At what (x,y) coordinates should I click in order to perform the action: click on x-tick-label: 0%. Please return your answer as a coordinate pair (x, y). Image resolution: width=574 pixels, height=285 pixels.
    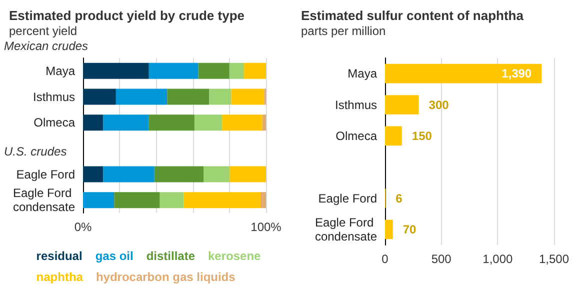
    Looking at the image, I should click on (83, 227).